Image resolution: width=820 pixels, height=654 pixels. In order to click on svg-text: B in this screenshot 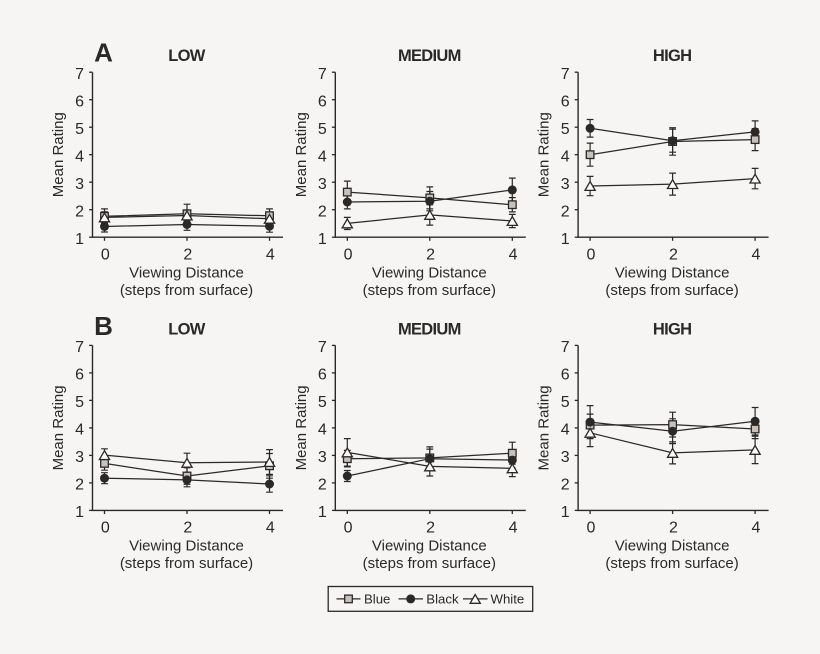, I will do `click(103, 326)`.